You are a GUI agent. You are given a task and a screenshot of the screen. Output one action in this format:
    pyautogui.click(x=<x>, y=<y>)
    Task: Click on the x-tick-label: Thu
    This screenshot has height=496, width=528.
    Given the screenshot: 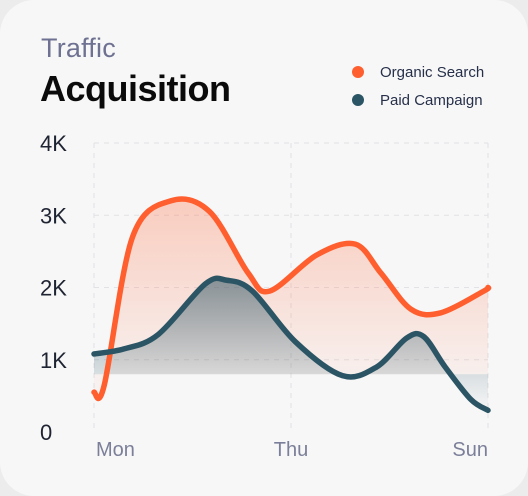 What is the action you would take?
    pyautogui.click(x=291, y=450)
    